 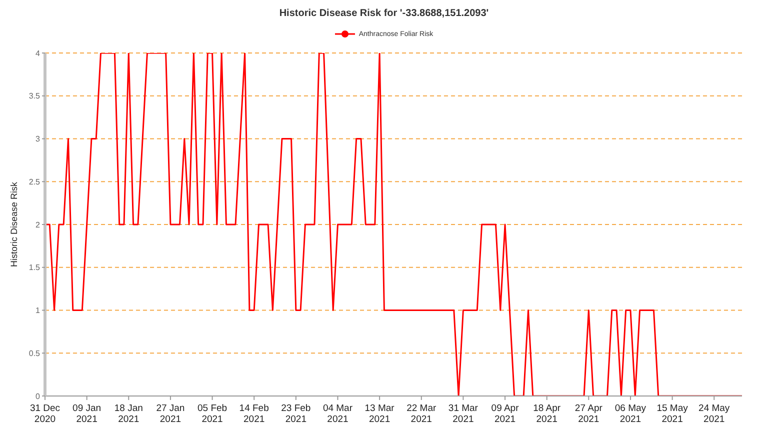 I want to click on x-tick-label: 09 Jan 2021, so click(x=87, y=414).